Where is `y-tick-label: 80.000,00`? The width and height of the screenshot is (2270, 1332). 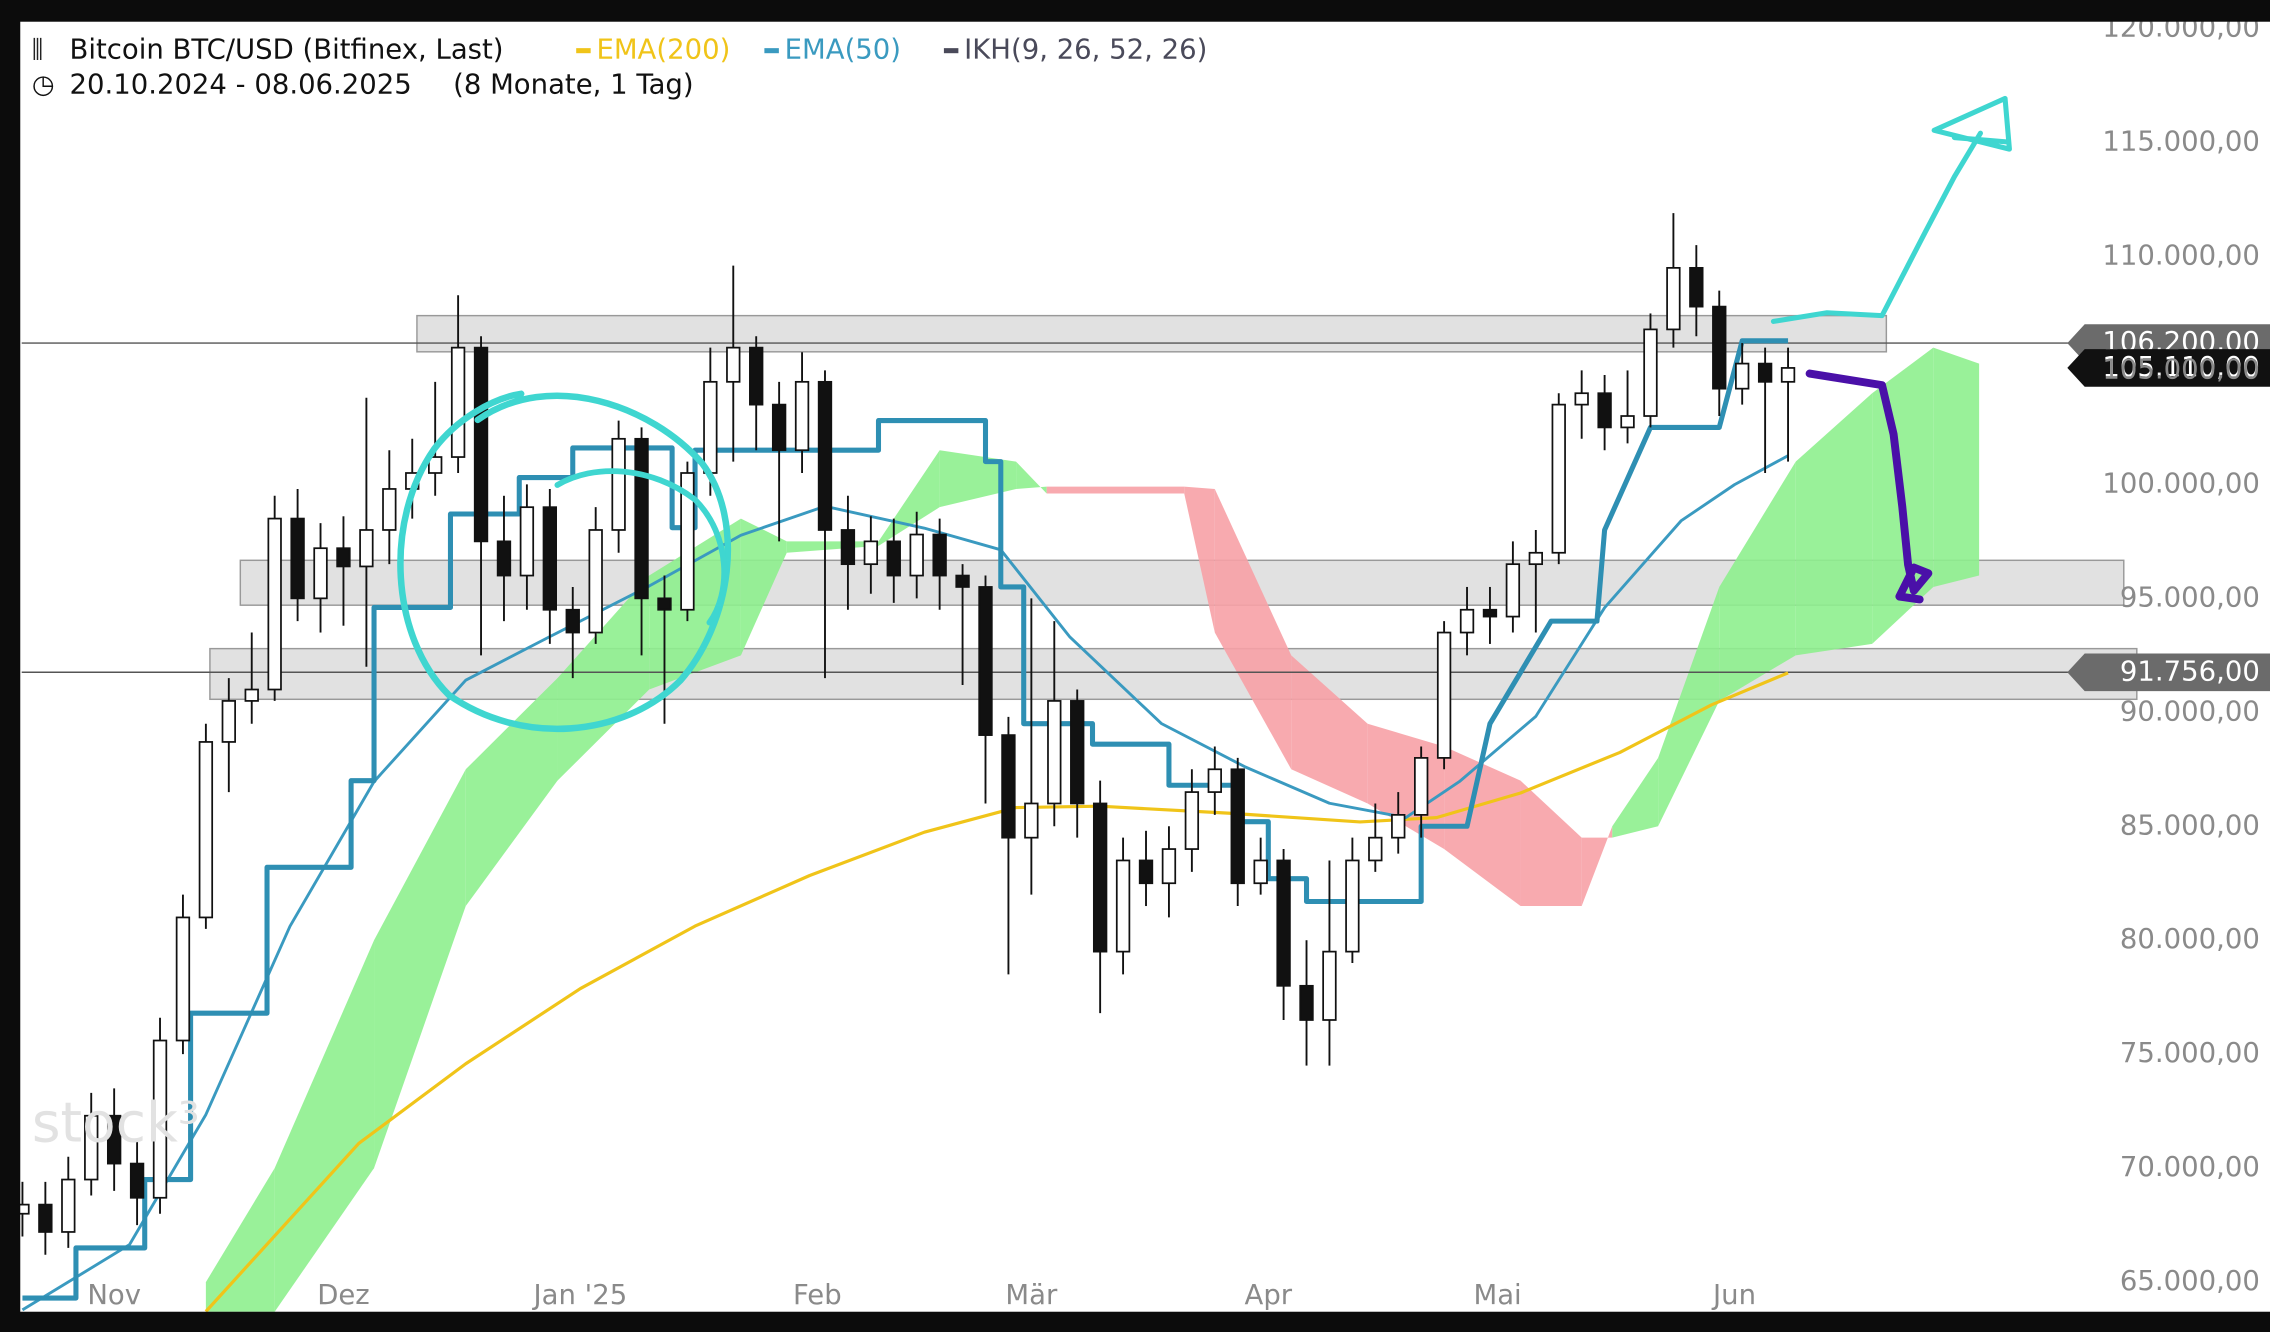
y-tick-label: 80.000,00 is located at coordinates (2190, 939).